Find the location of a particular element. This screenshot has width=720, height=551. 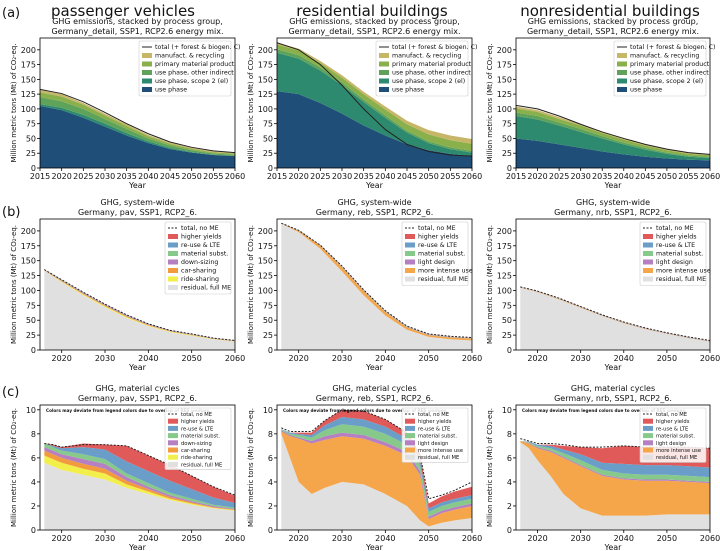

legend-entry: manufact. & recycling is located at coordinates (426, 56).